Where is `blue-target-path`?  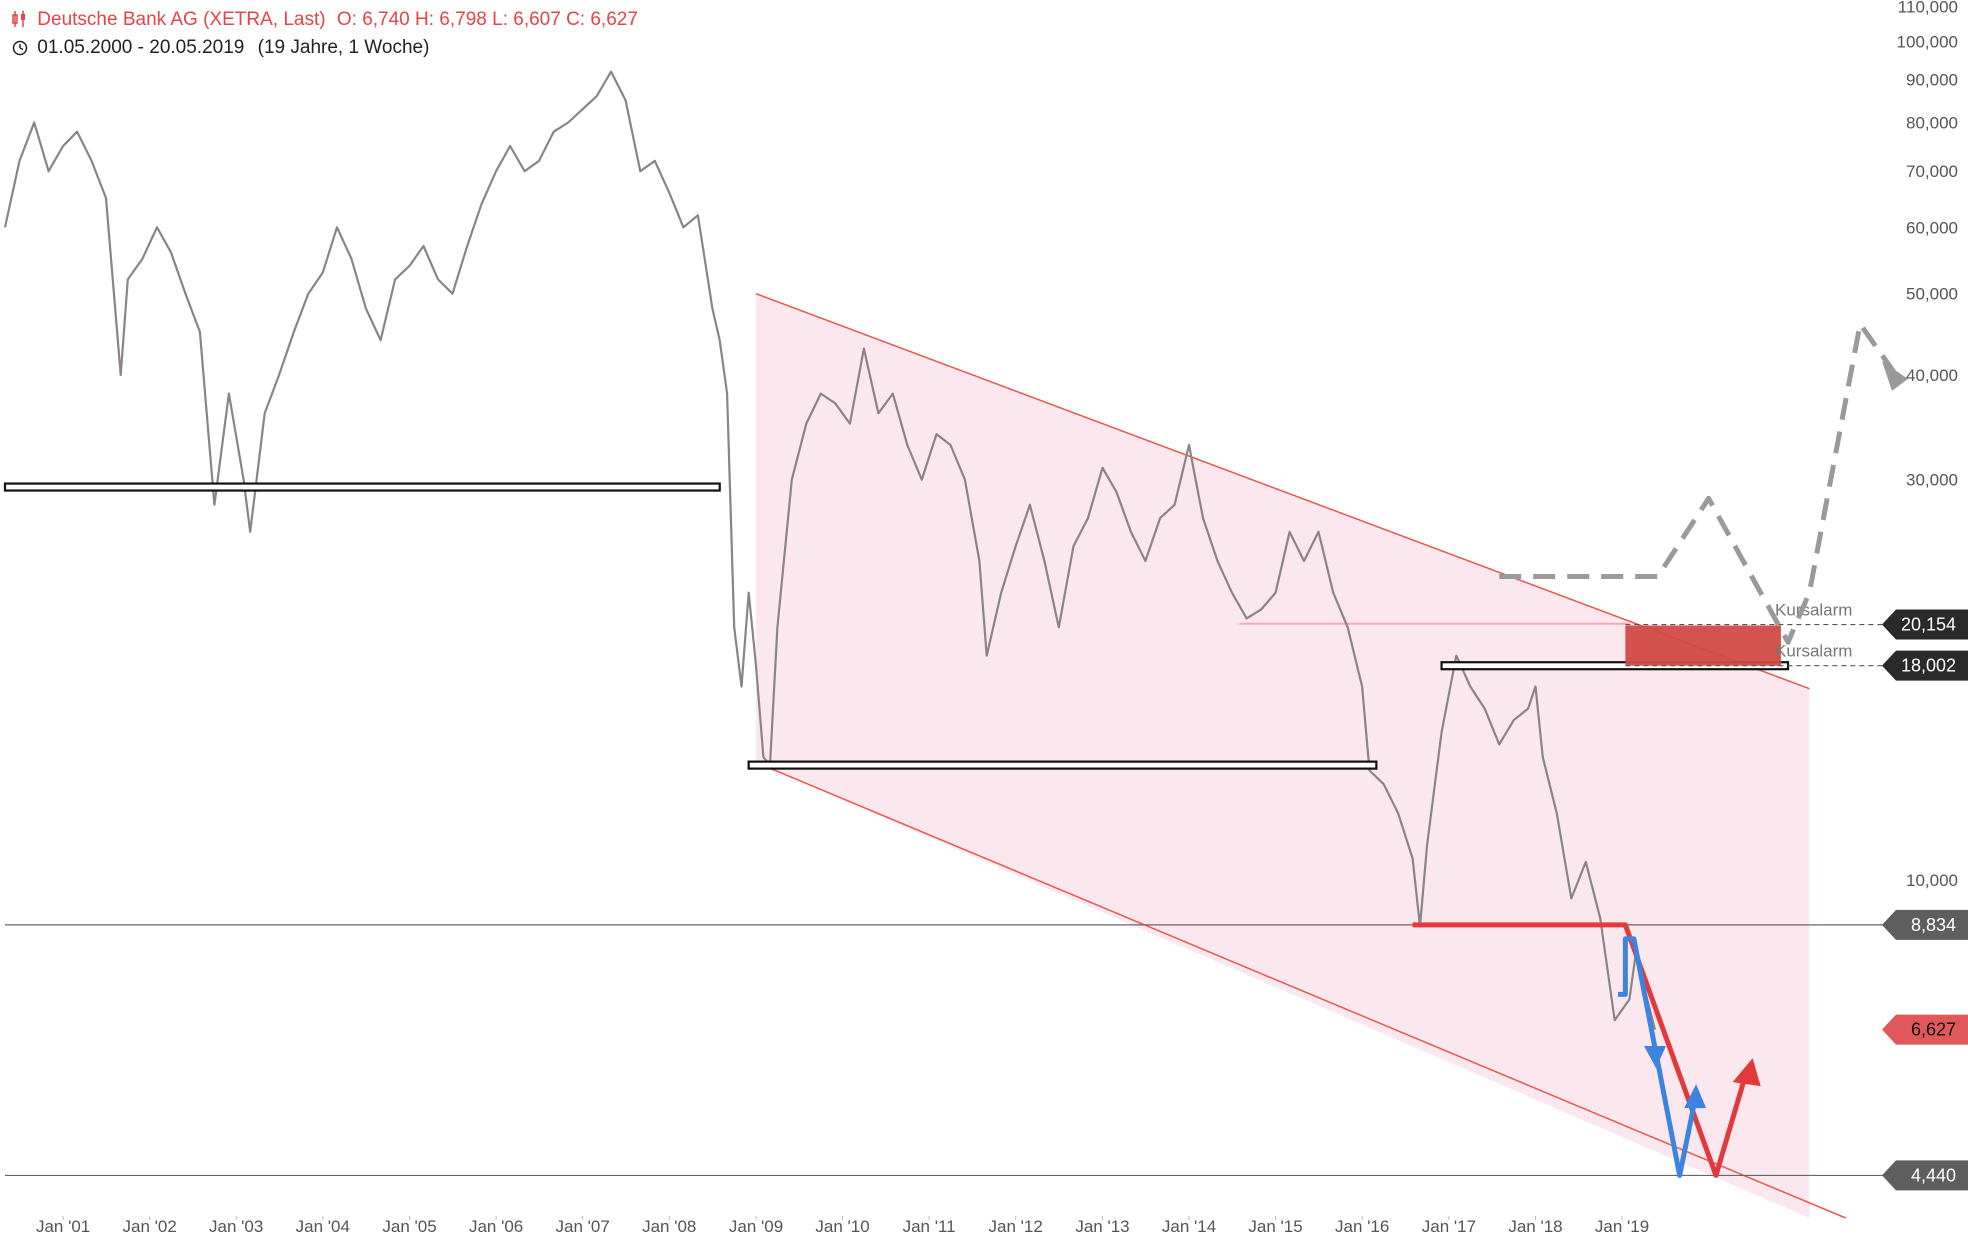 blue-target-path is located at coordinates (1657, 1057).